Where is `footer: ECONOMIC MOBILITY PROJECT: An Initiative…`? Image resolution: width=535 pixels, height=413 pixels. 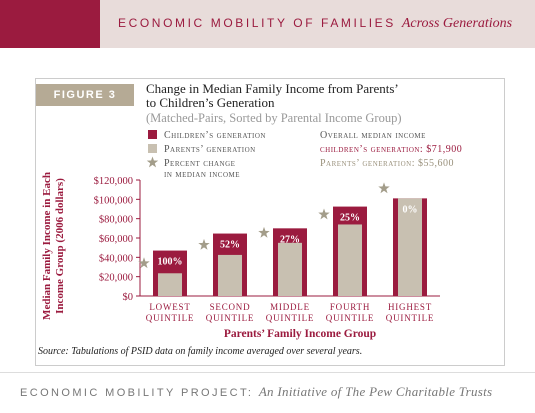
footer: ECONOMIC MOBILITY PROJECT: An Initiative… is located at coordinates (256, 392).